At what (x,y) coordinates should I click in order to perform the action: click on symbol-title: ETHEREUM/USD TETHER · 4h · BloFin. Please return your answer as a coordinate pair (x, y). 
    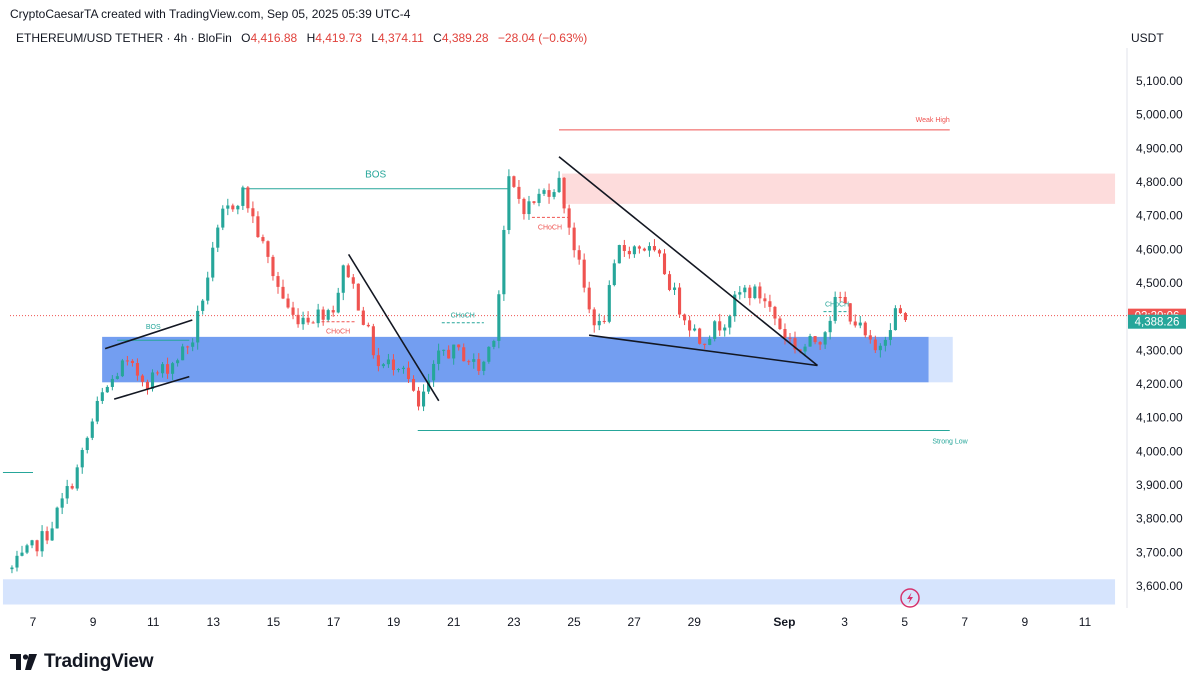
    Looking at the image, I should click on (124, 38).